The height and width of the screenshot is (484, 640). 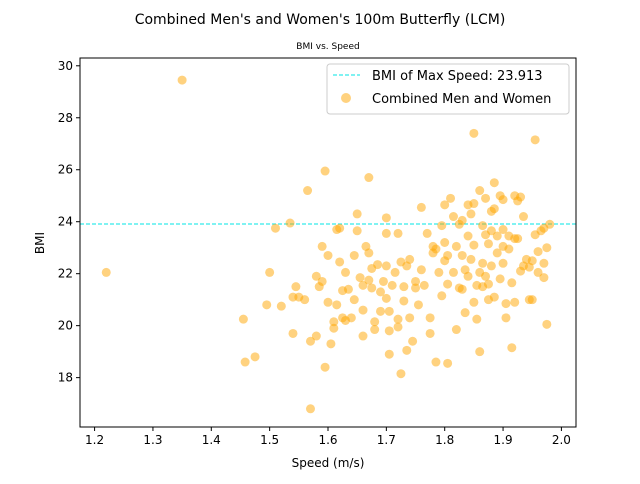 I want to click on x-tick-label: 1.3, so click(x=152, y=440).